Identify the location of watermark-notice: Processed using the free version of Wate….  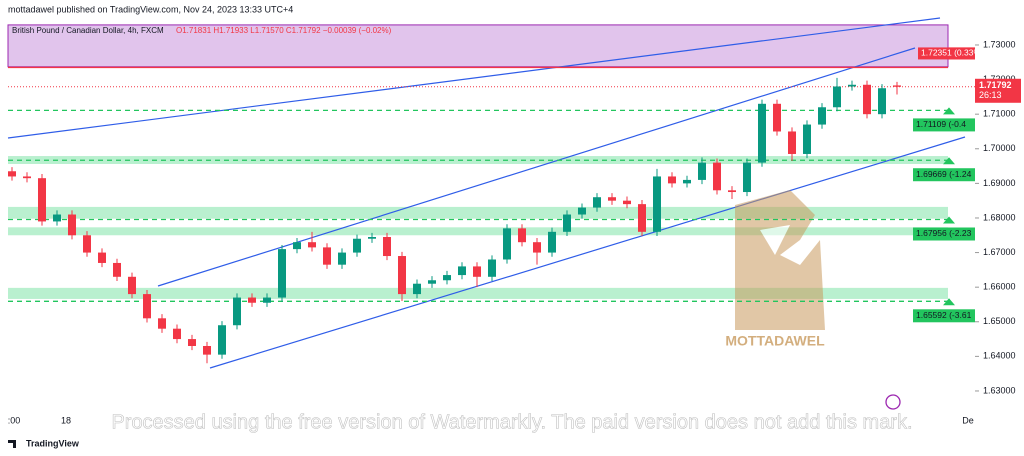
(511, 422).